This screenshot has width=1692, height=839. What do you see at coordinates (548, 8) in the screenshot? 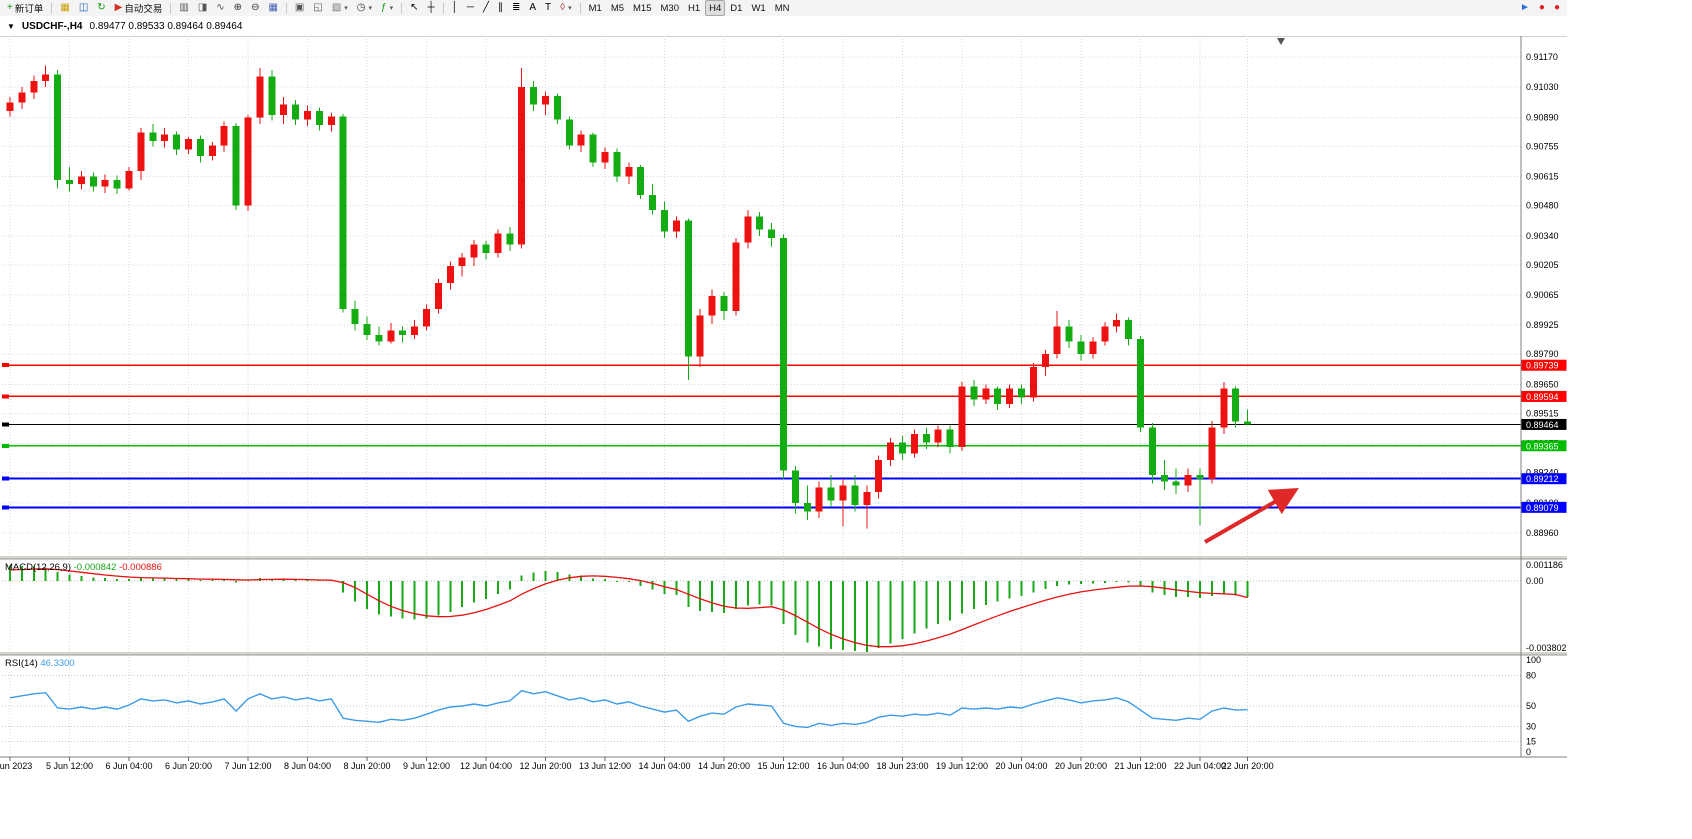
I see `text-label-button: T` at bounding box center [548, 8].